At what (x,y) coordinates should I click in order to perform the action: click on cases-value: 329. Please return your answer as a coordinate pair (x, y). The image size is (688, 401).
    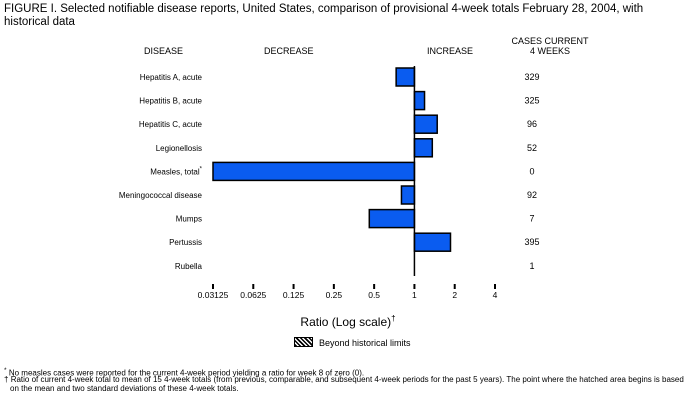
    Looking at the image, I should click on (531, 77).